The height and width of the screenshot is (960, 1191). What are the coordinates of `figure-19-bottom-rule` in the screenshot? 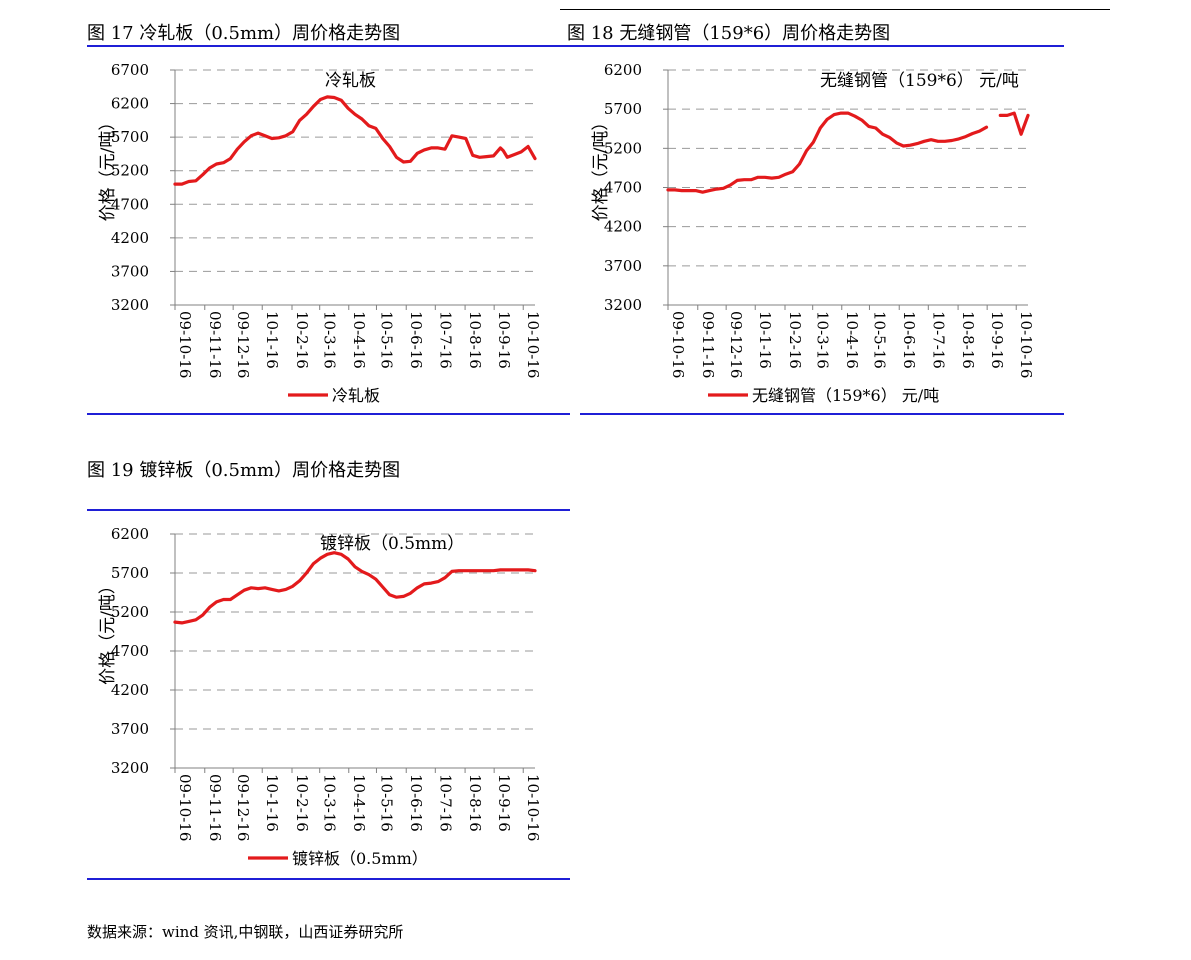 It's located at (328, 879).